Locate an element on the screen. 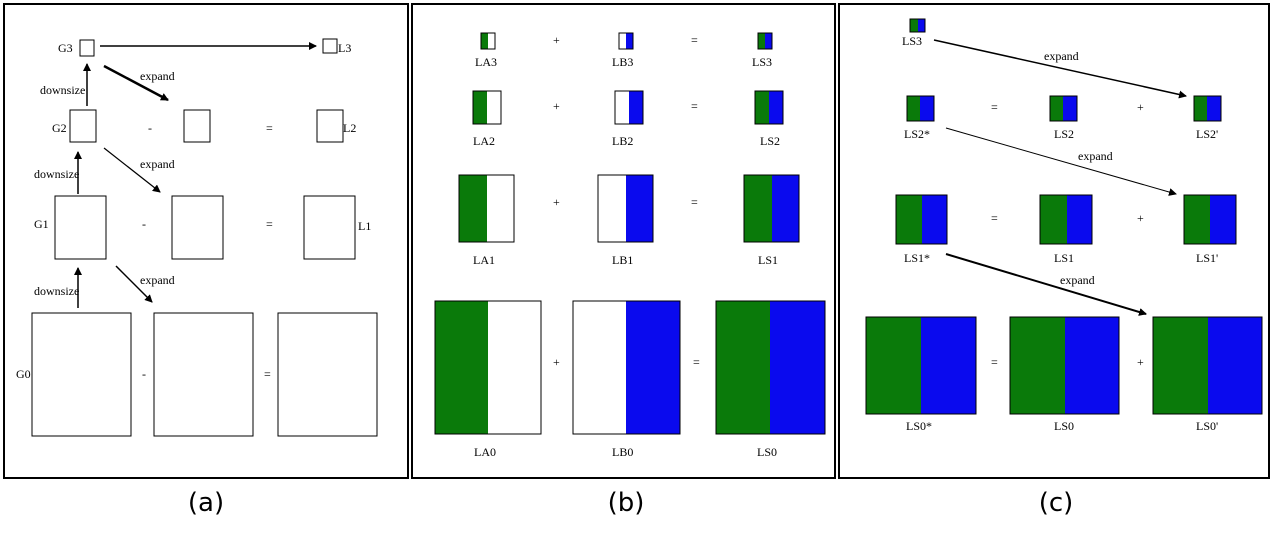 The width and height of the screenshot is (1272, 544). plus-c0: + is located at coordinates (1140, 362).